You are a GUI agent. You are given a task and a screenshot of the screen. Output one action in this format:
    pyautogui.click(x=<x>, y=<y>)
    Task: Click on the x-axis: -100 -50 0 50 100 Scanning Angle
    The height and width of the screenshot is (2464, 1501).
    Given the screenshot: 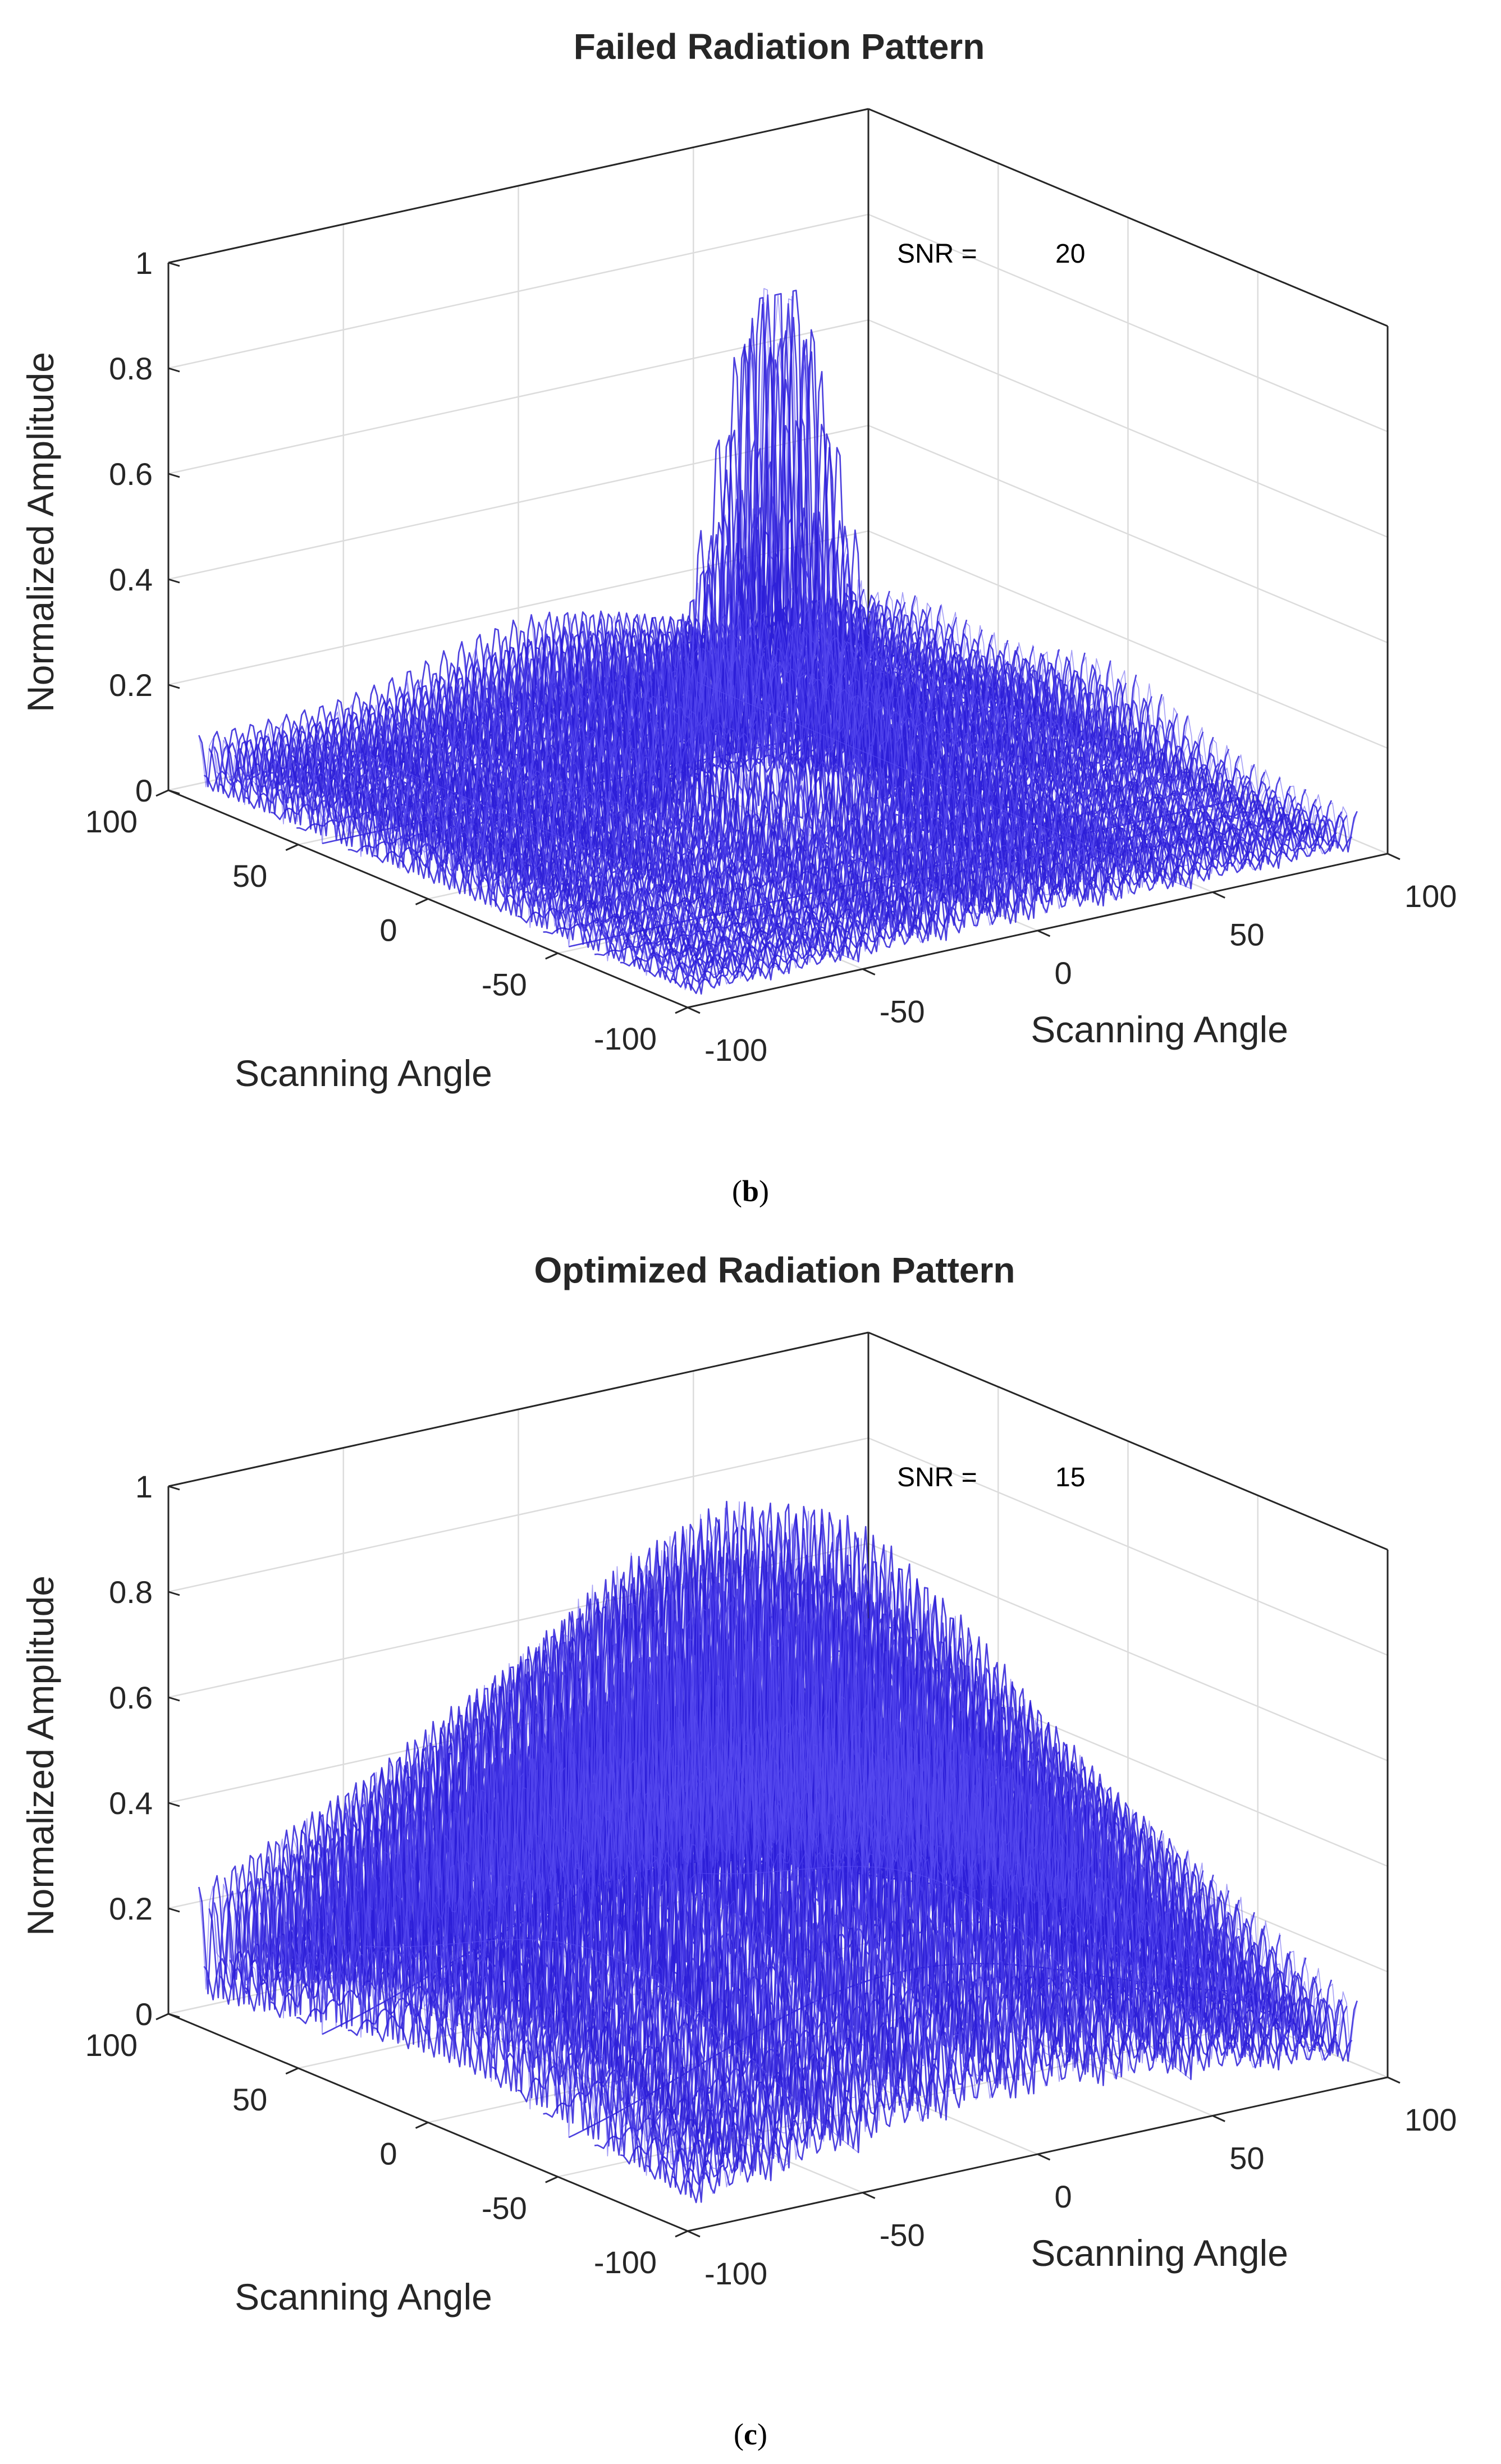 What is the action you would take?
    pyautogui.click(x=1072, y=960)
    